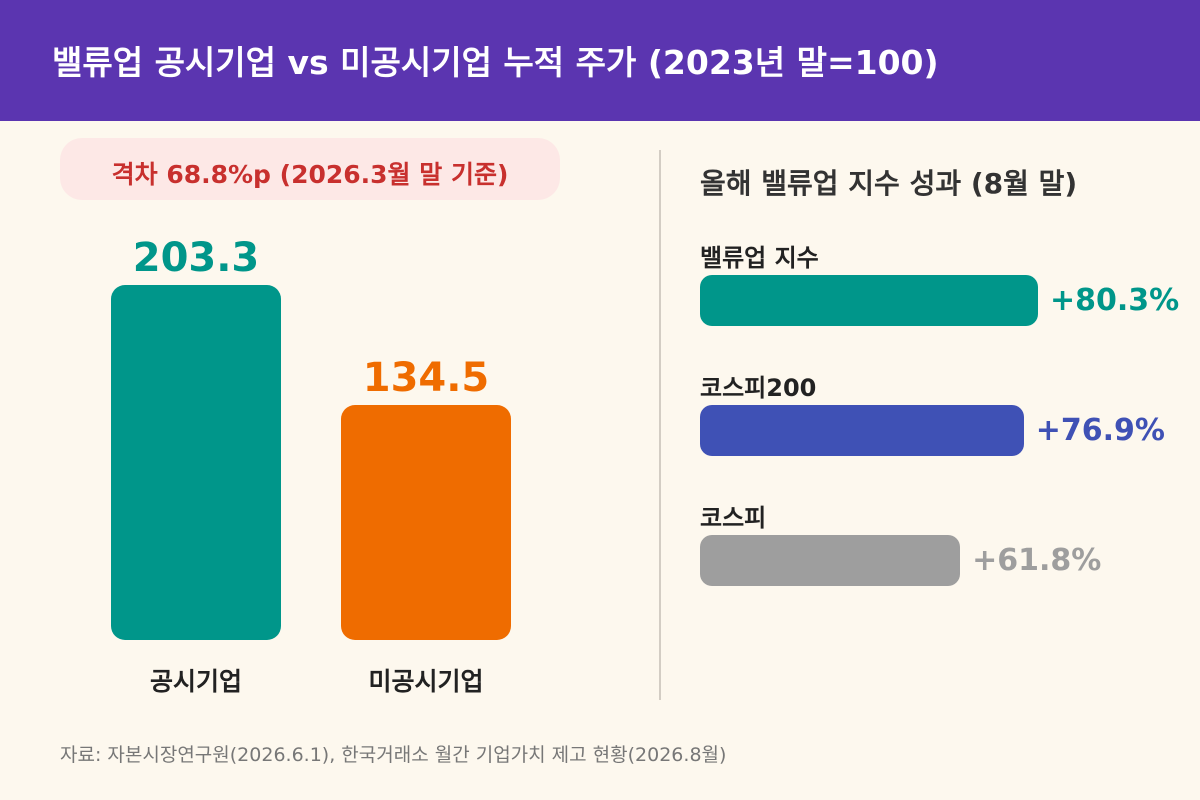  Describe the element at coordinates (758, 388) in the screenshot. I see `hbar-category-label: 코스피200` at that location.